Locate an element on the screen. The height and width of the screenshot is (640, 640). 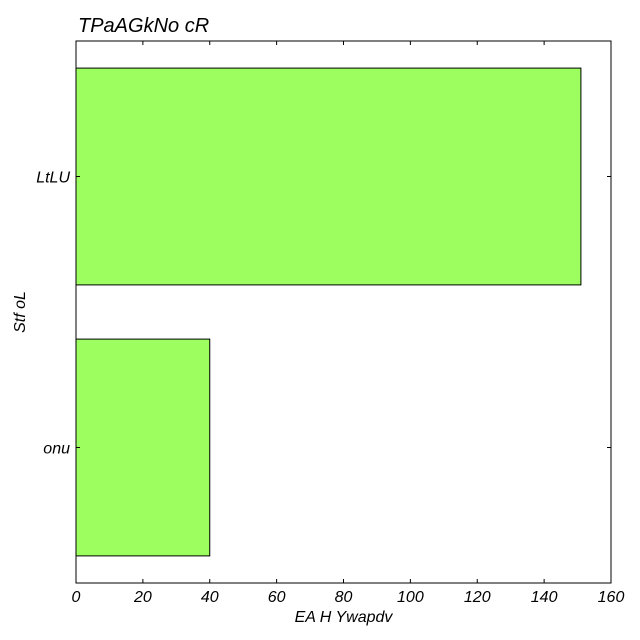
x-tick-label: 140 is located at coordinates (544, 597).